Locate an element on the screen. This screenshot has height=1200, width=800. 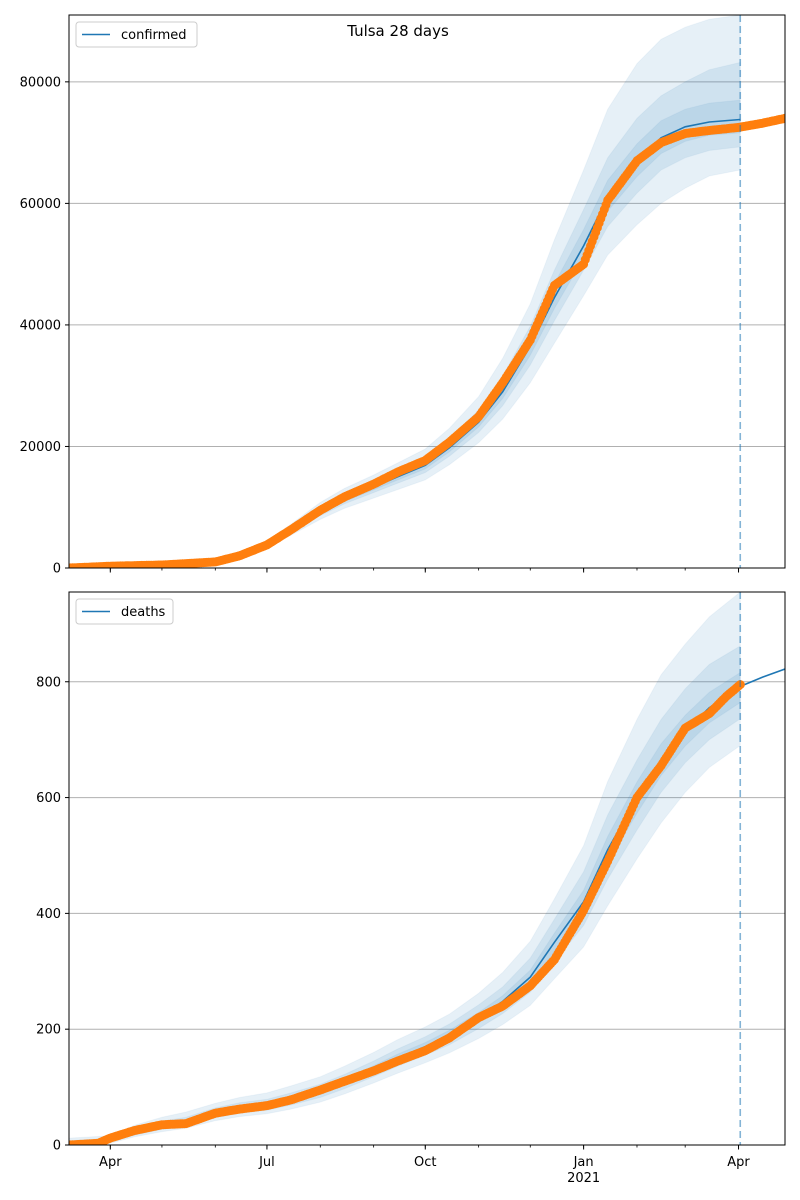
x-tick-label: Jan is located at coordinates (583, 1162).